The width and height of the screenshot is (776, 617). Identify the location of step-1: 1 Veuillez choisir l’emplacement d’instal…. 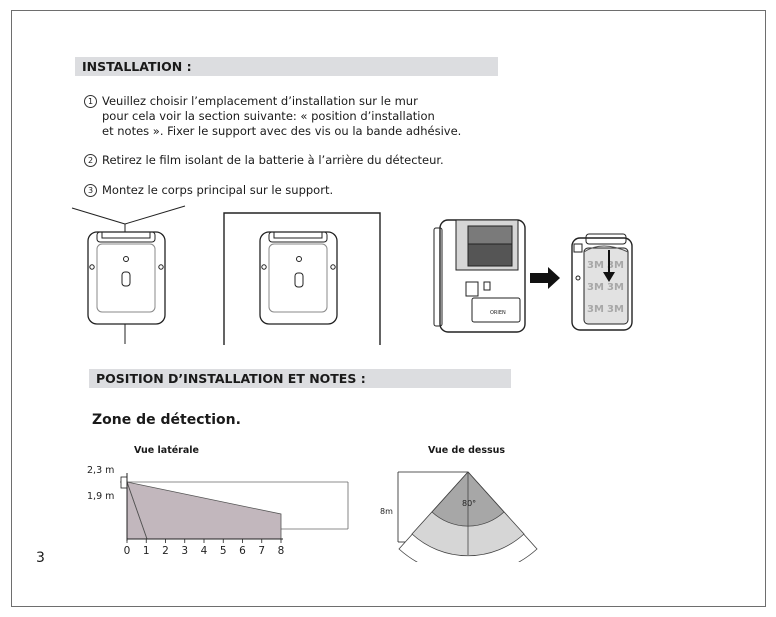
(272, 116).